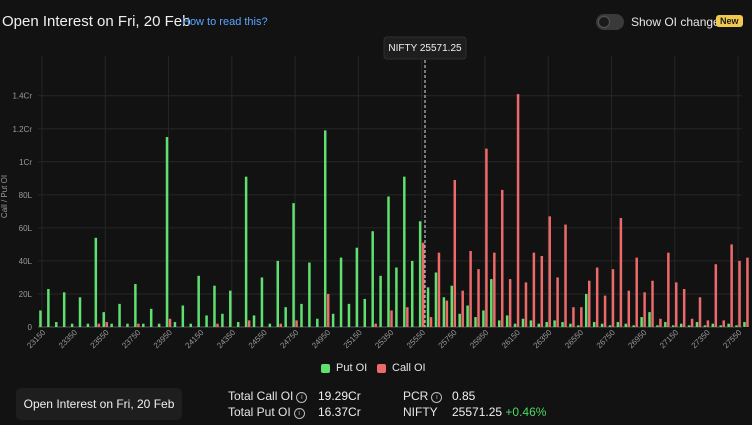  What do you see at coordinates (26, 294) in the screenshot?
I see `y-tick-label: 20L` at bounding box center [26, 294].